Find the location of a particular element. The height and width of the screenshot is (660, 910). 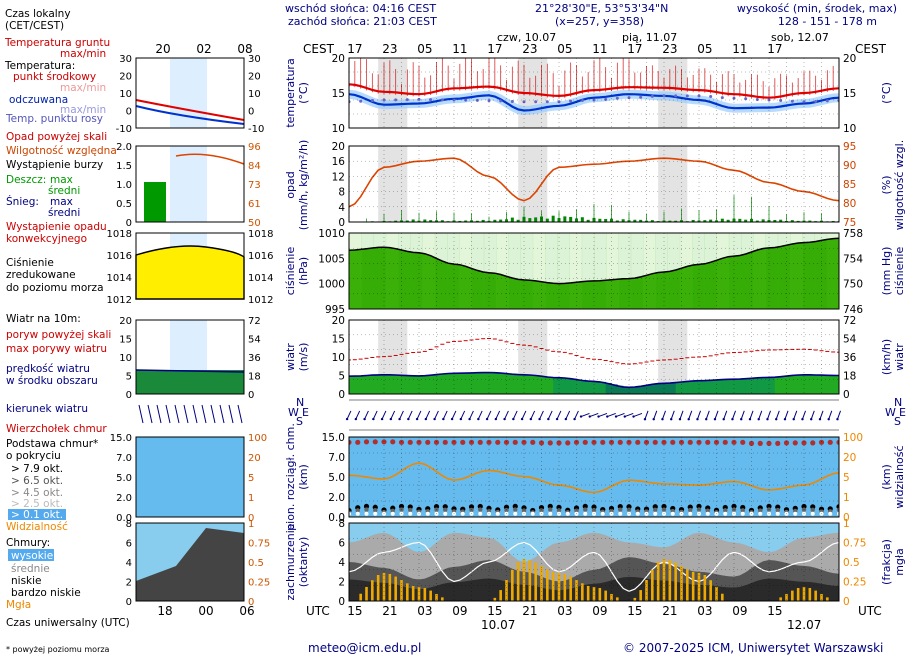

compass-left: N W E S is located at coordinates (298, 412).